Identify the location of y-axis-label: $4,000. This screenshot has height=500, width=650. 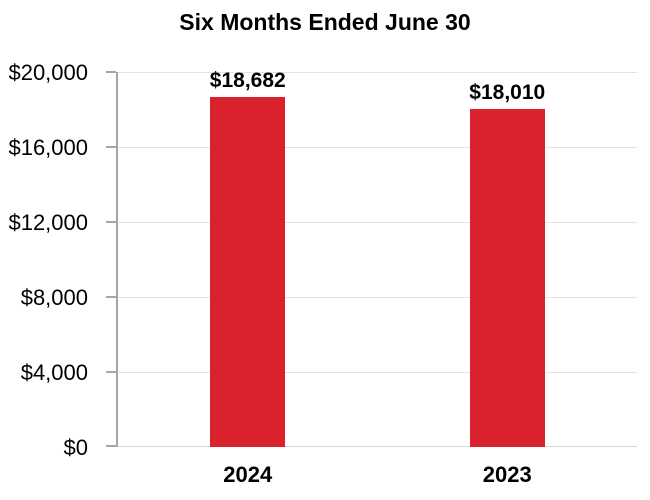
(54, 372).